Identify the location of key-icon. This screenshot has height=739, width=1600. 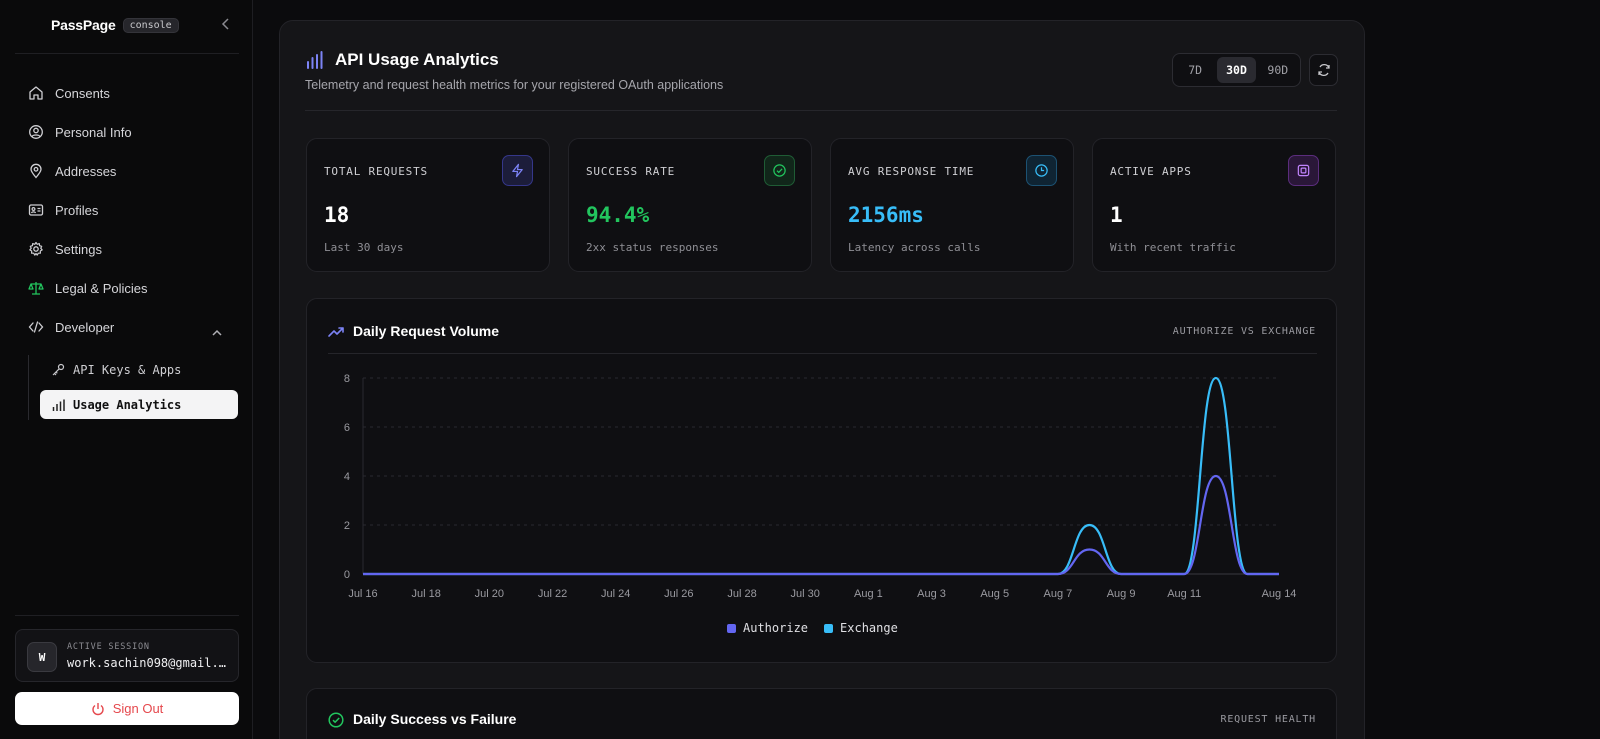
(58, 369).